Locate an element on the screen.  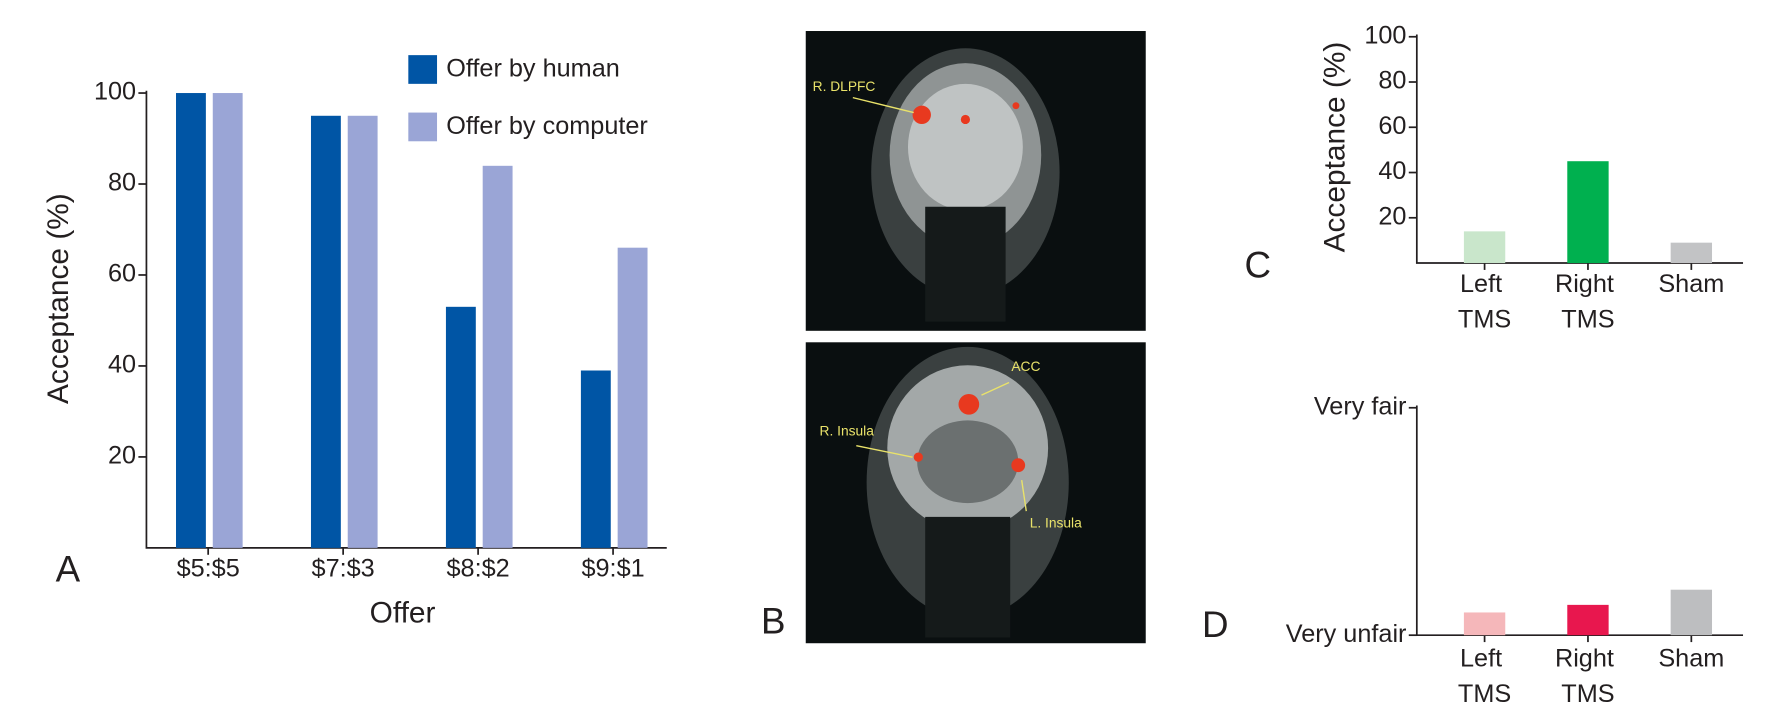
x-tick-label: $5:$5 is located at coordinates (208, 568).